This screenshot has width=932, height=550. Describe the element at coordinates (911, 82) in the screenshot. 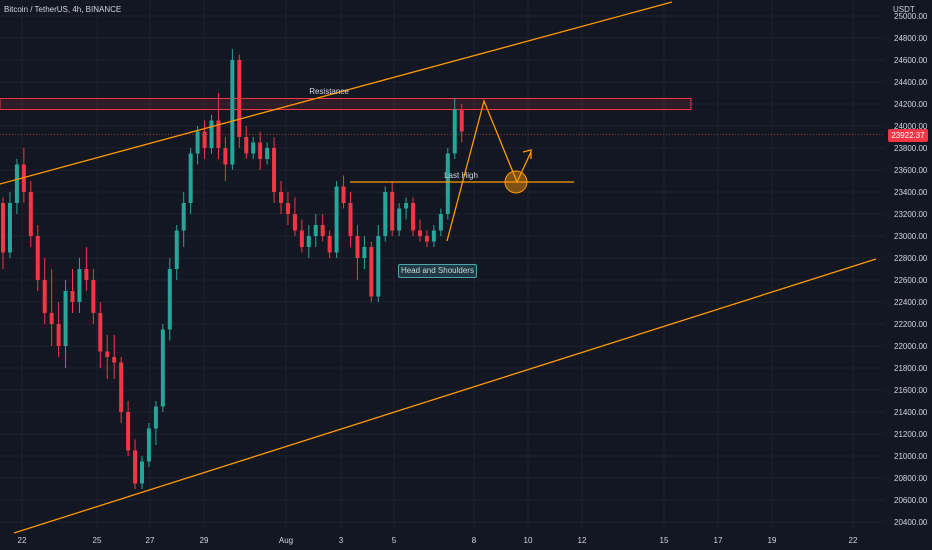

I see `price-tick: 24400.00` at that location.